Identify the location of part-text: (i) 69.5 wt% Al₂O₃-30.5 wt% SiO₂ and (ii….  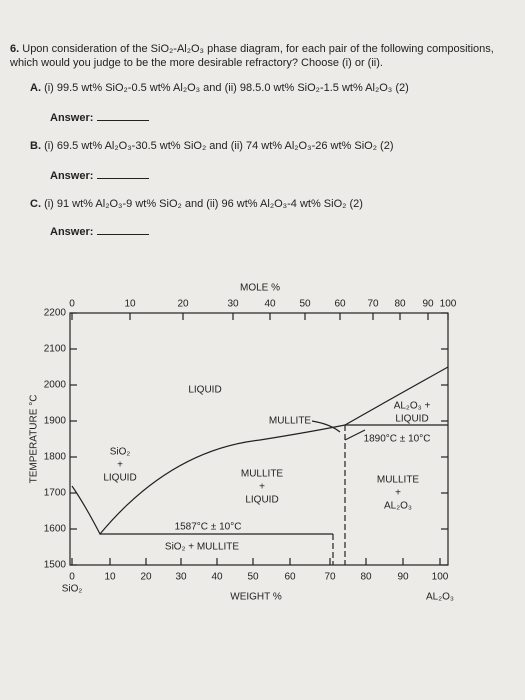
(219, 146).